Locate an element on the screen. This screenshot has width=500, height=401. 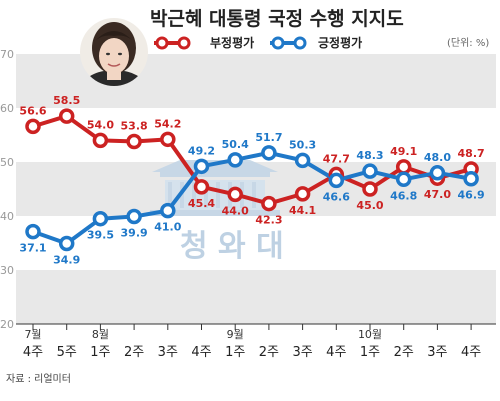
data-label-positive: 48.0 is located at coordinates (437, 157).